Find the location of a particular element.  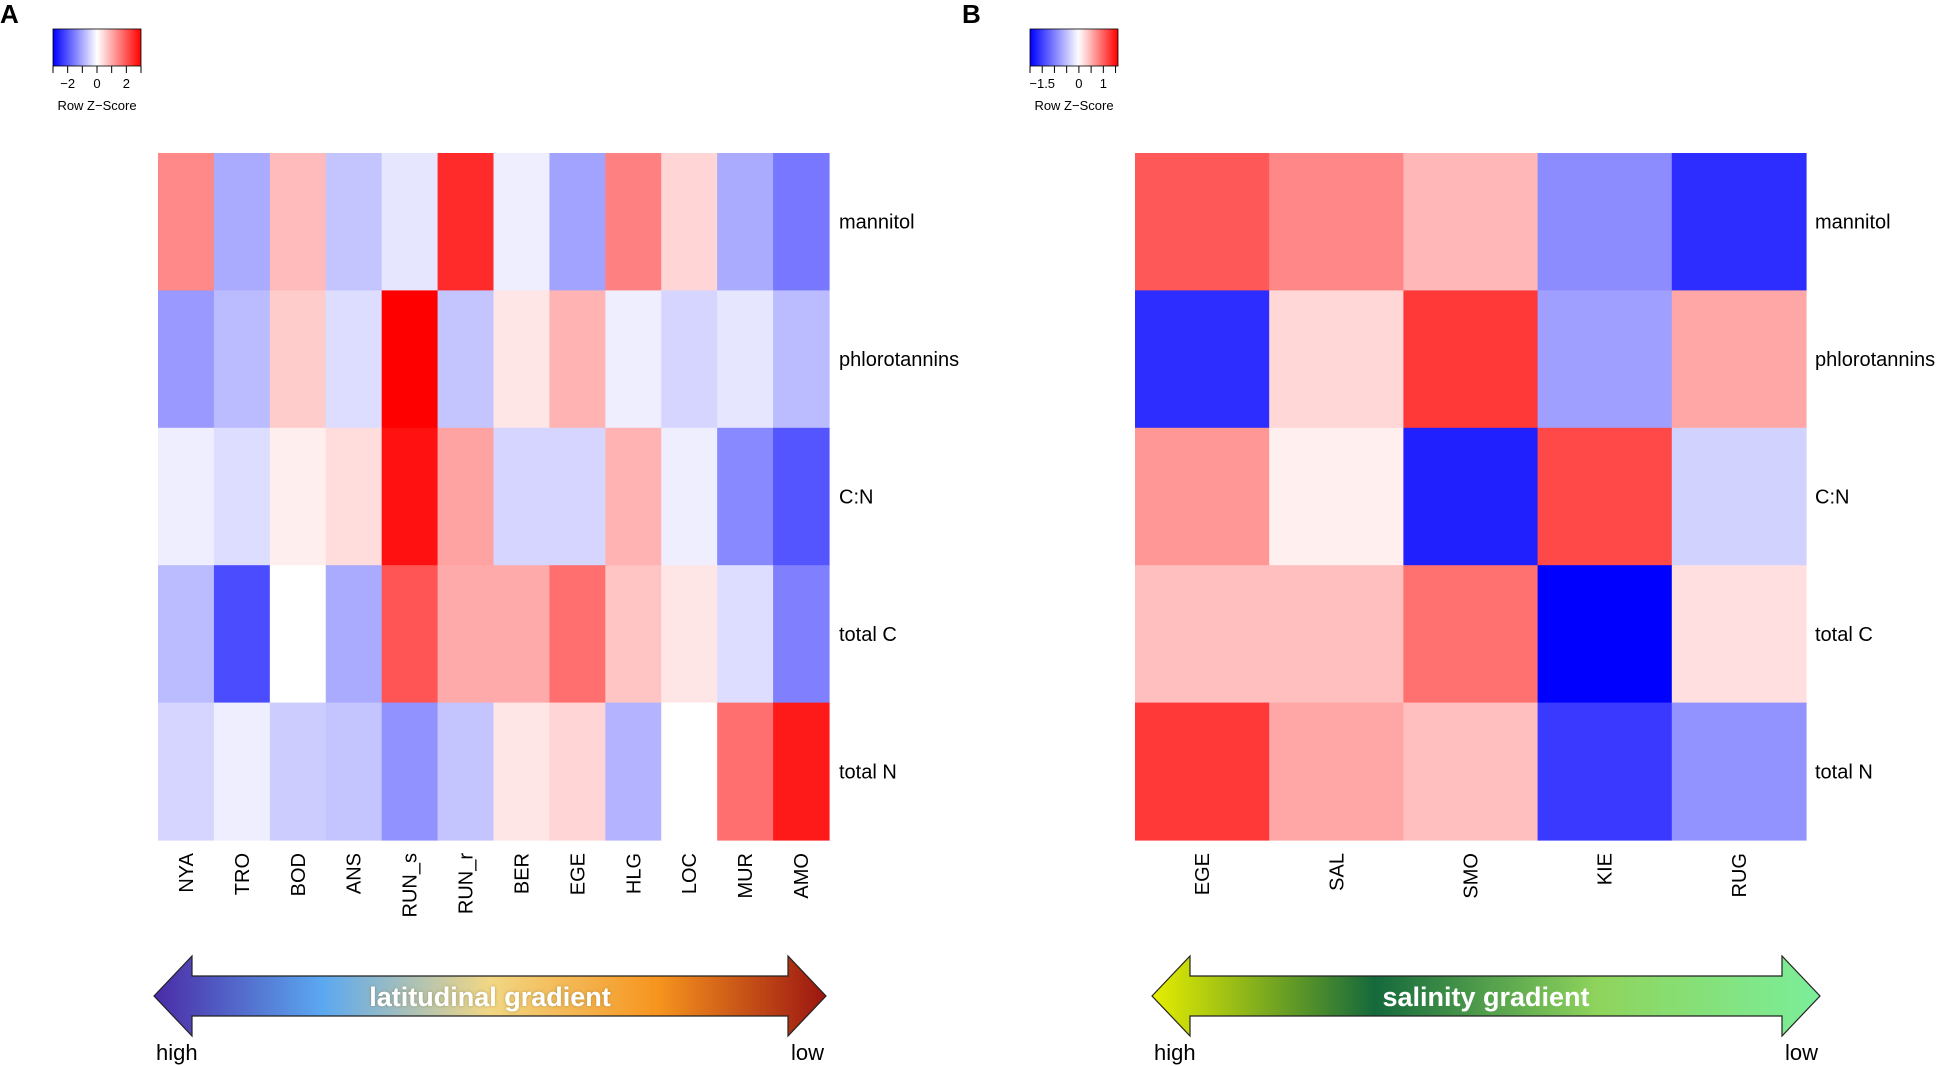

row-label: total N is located at coordinates (868, 772).